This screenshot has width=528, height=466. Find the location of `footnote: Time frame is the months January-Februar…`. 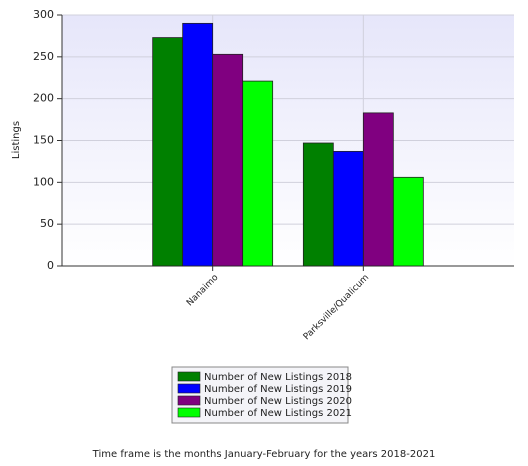

footnote: Time frame is the months January-Februar… is located at coordinates (264, 454).